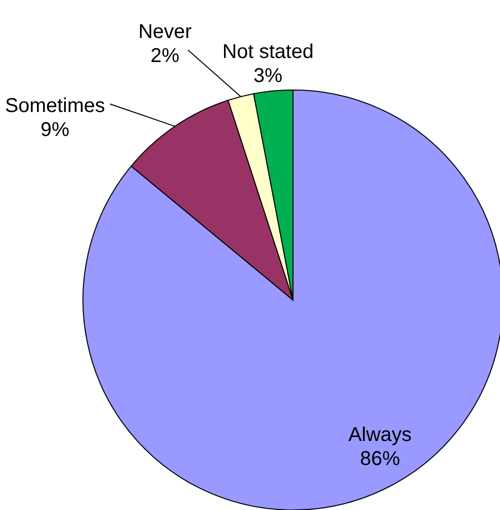 The width and height of the screenshot is (500, 510). I want to click on data-label: 2%, so click(165, 56).